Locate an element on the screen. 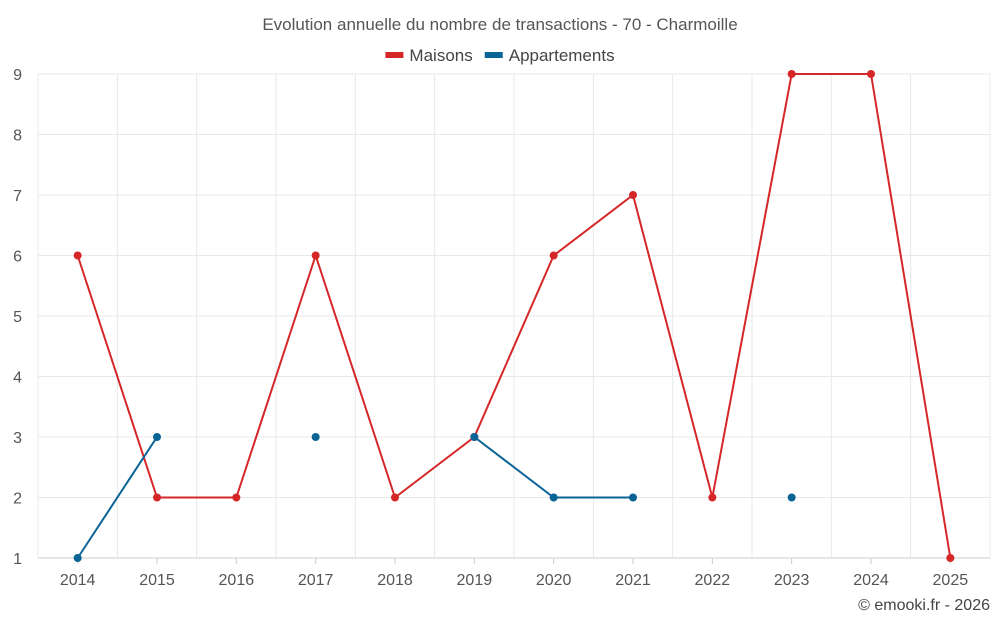 This screenshot has height=625, width=1000. legend-item-maisons: Maisons is located at coordinates (429, 55).